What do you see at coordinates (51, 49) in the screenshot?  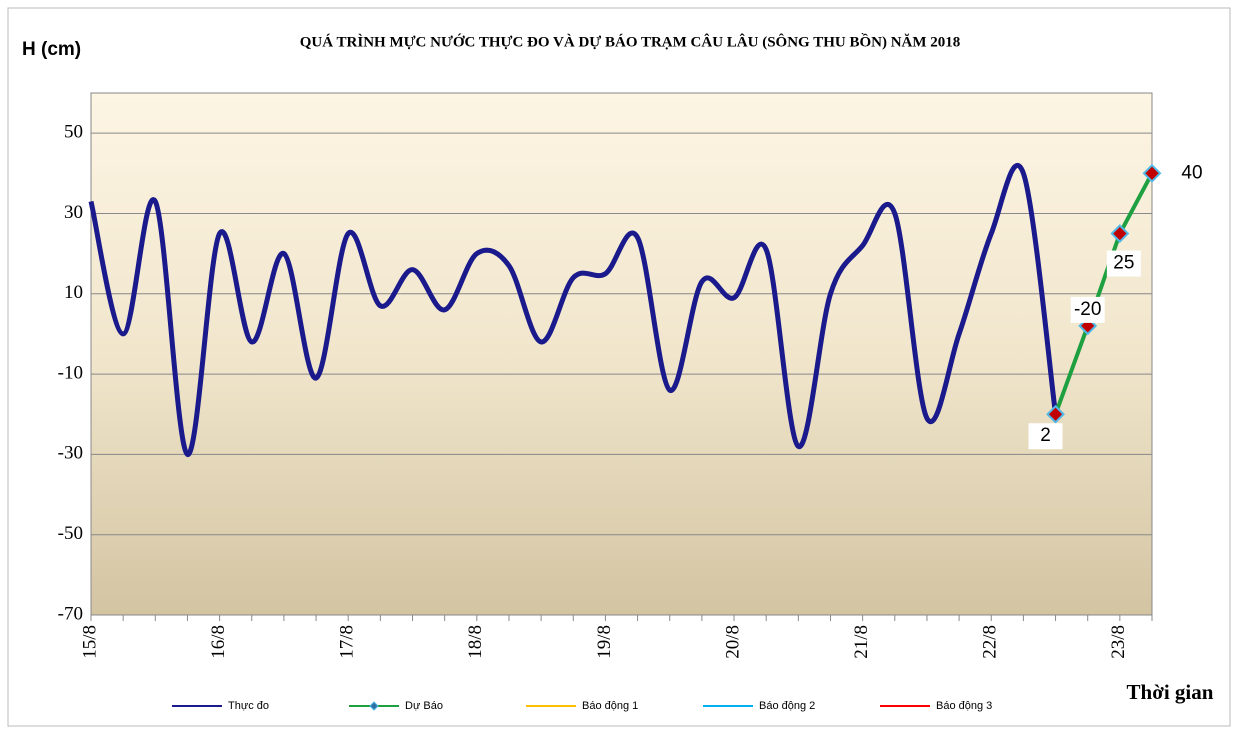 I see `y-axis-label: H (cm)` at bounding box center [51, 49].